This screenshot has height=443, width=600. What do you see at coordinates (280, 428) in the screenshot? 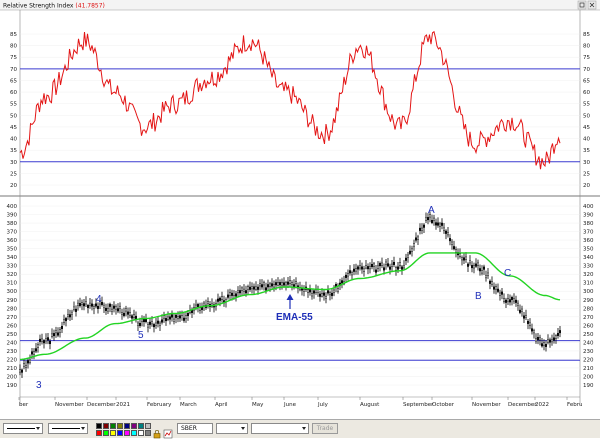
I see `account-dropdown` at bounding box center [280, 428].